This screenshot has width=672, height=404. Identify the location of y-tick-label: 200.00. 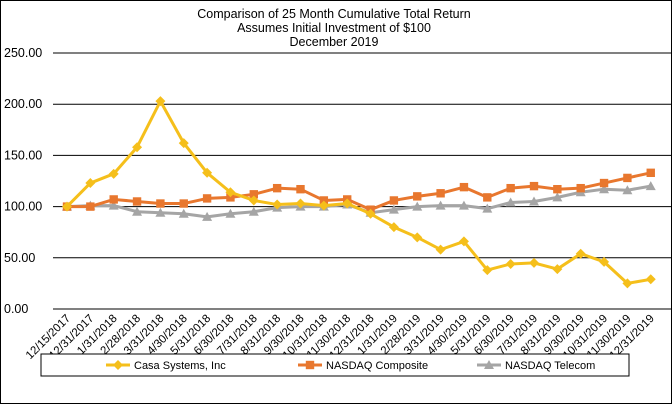
(23, 104).